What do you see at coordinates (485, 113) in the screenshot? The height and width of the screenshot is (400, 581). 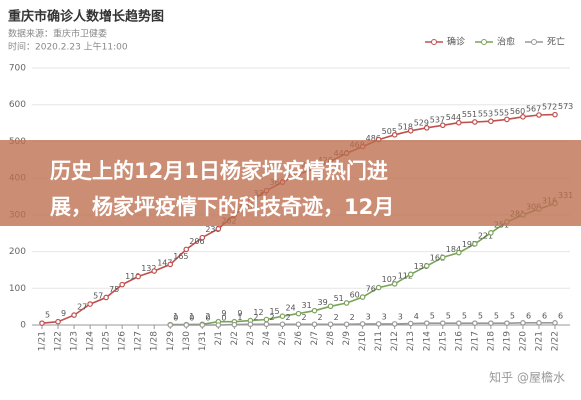 I see `value-label: 553` at bounding box center [485, 113].